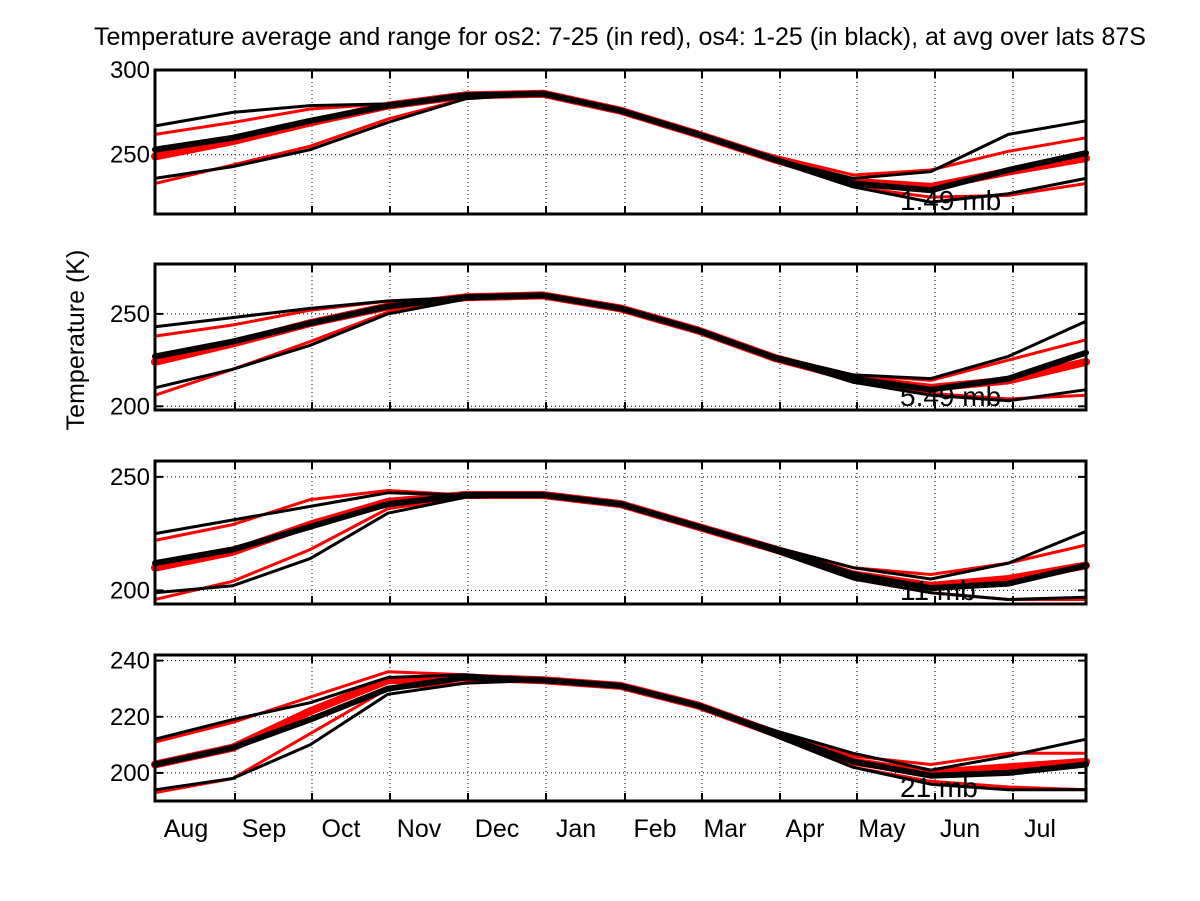 The height and width of the screenshot is (901, 1200). What do you see at coordinates (960, 829) in the screenshot?
I see `x-tick-label: Jun` at bounding box center [960, 829].